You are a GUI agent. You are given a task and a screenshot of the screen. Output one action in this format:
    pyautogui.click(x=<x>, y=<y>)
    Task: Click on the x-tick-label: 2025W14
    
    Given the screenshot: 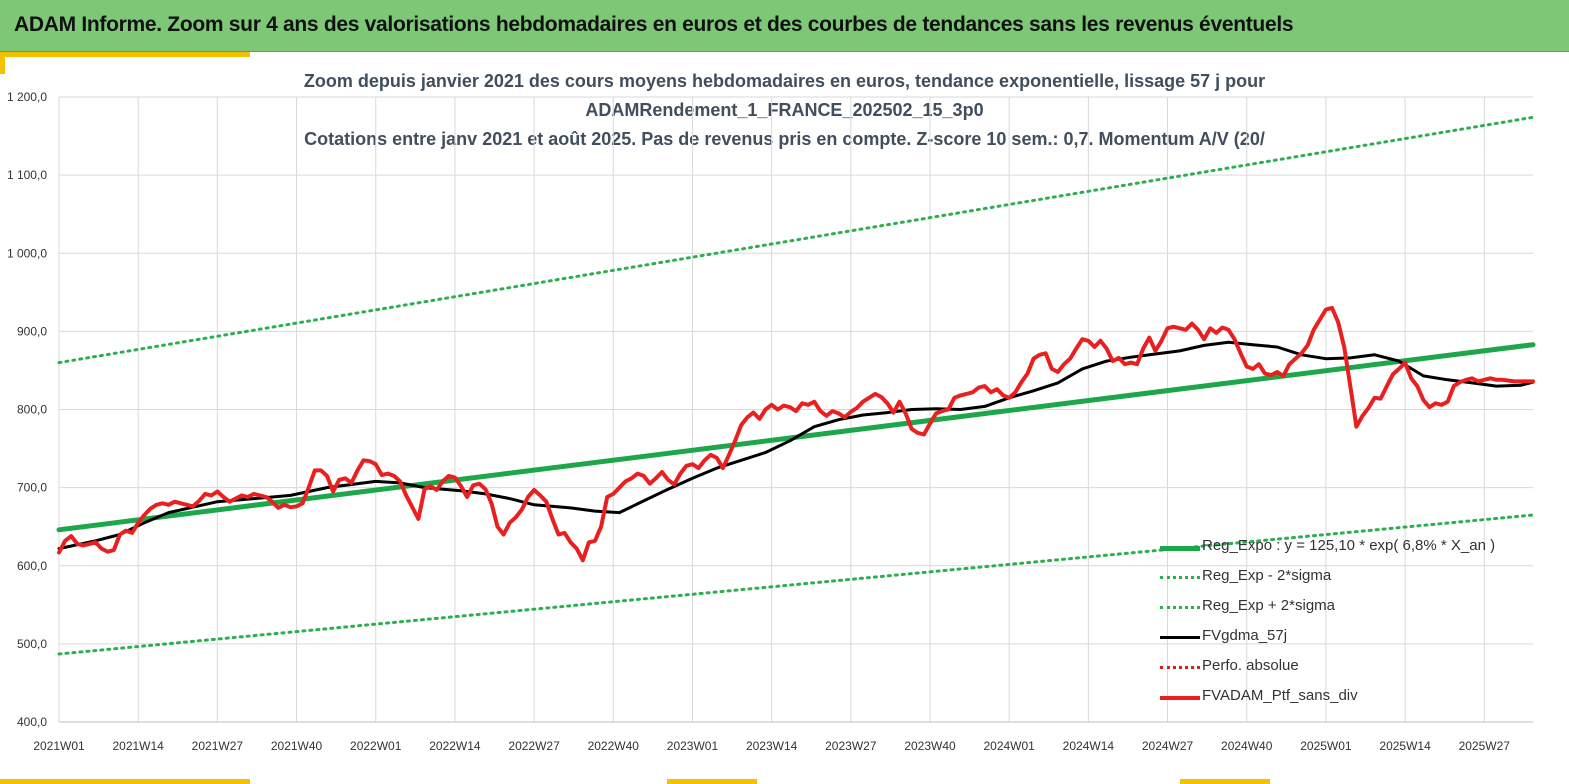 What is the action you would take?
    pyautogui.click(x=1405, y=746)
    